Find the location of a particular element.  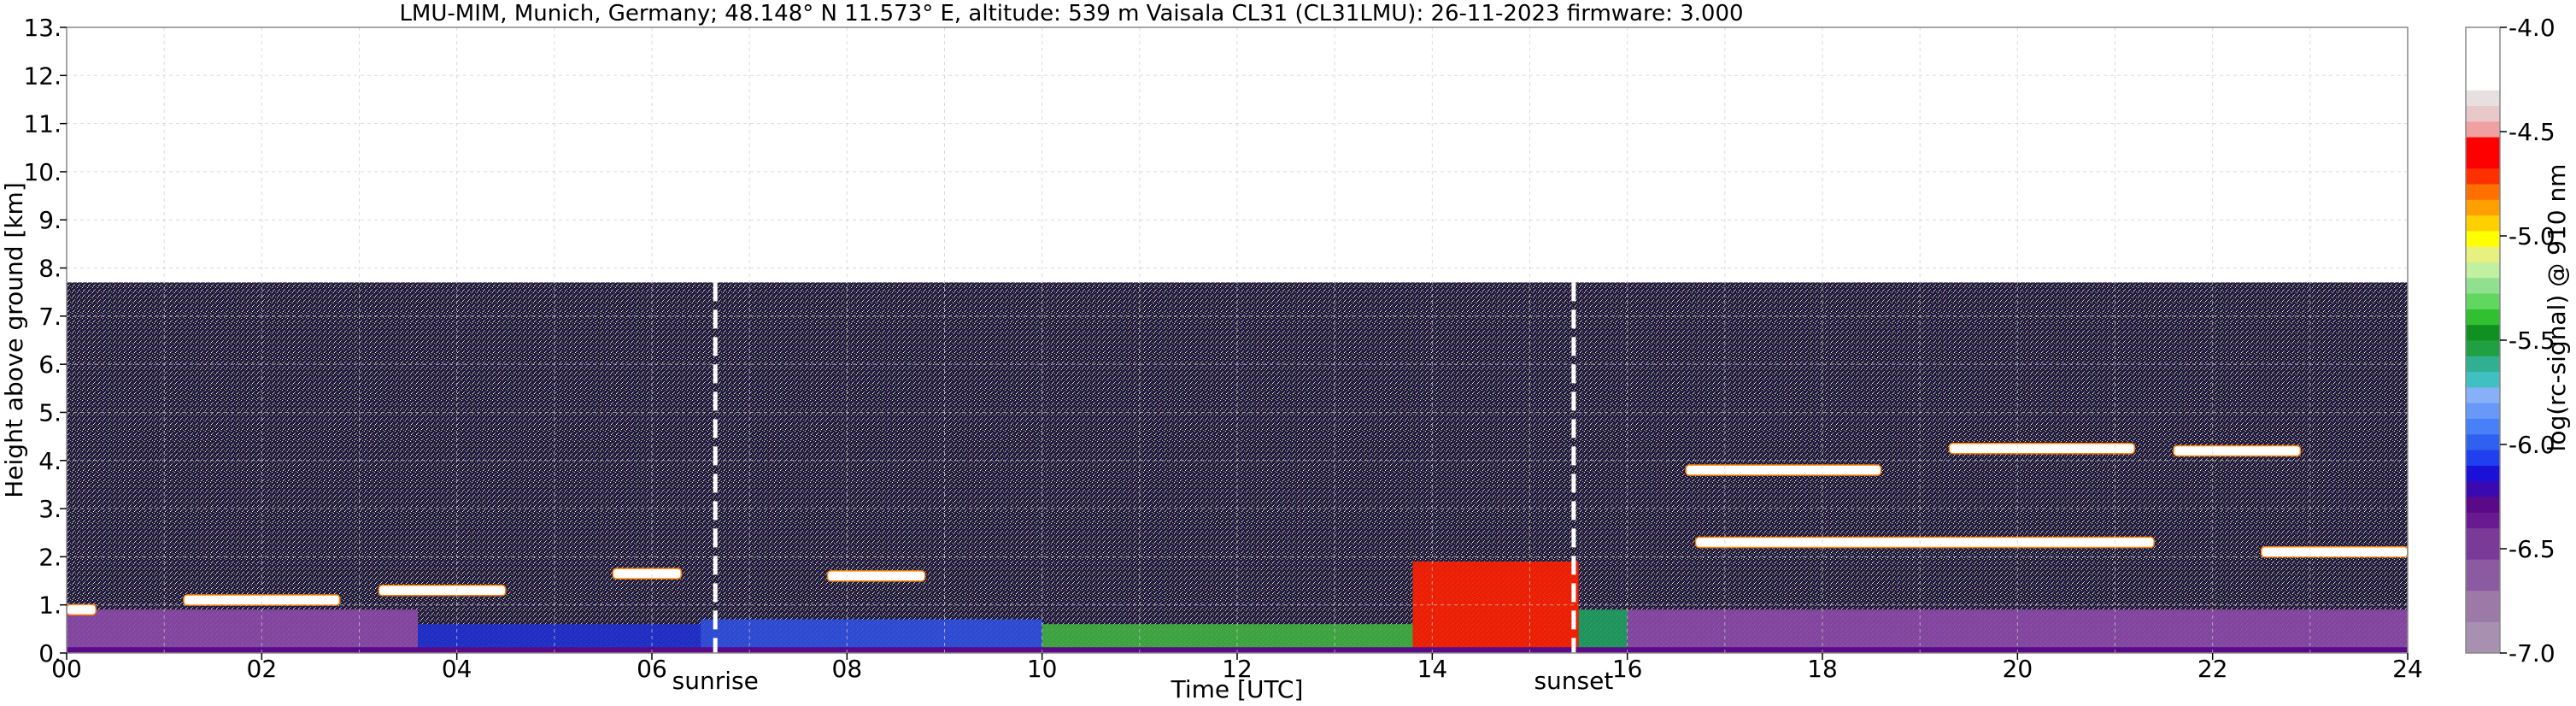

x-tick-label: 22 is located at coordinates (2213, 669).